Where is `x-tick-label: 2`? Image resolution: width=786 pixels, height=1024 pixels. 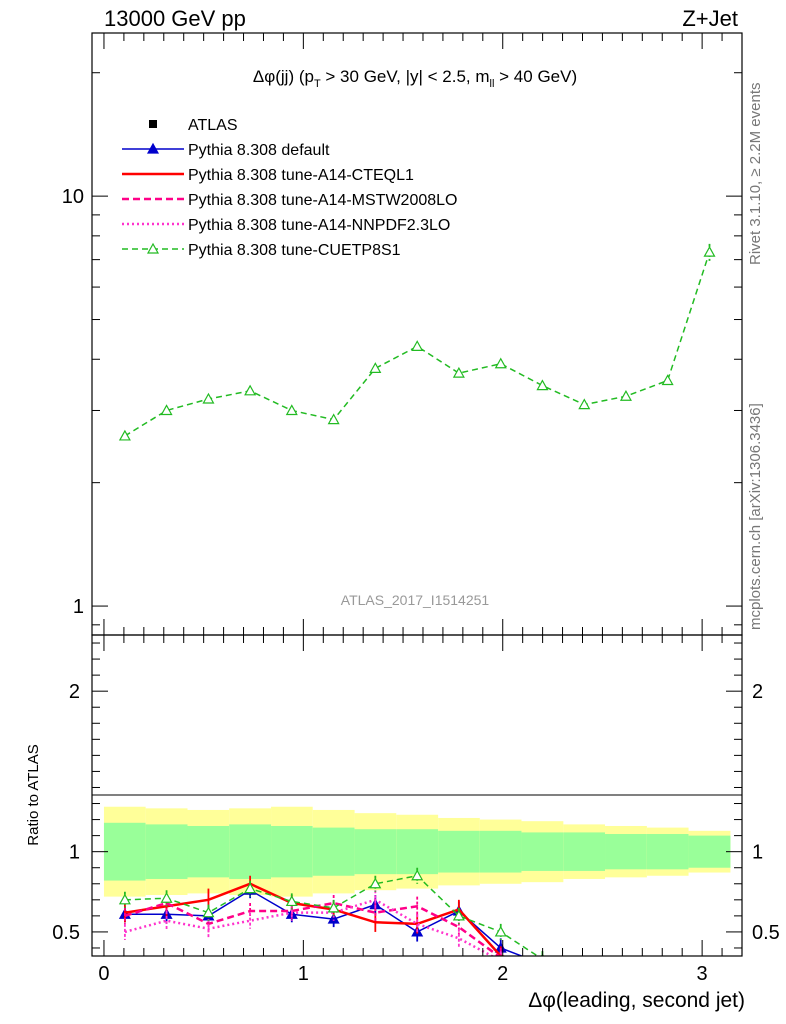
x-tick-label: 2 is located at coordinates (502, 974).